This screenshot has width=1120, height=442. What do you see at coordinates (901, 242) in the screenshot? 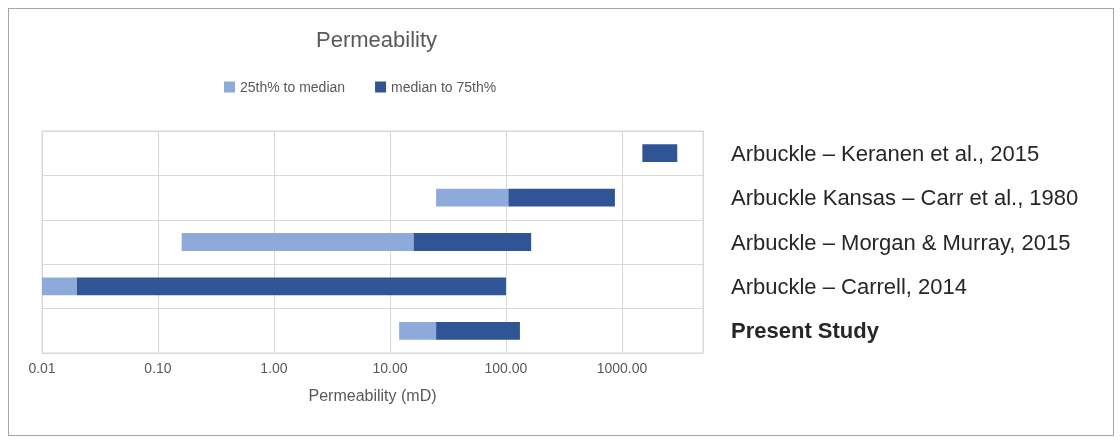
I see `y-tick-label: Arbuckle – Morgan & Murray, 2015` at bounding box center [901, 242].